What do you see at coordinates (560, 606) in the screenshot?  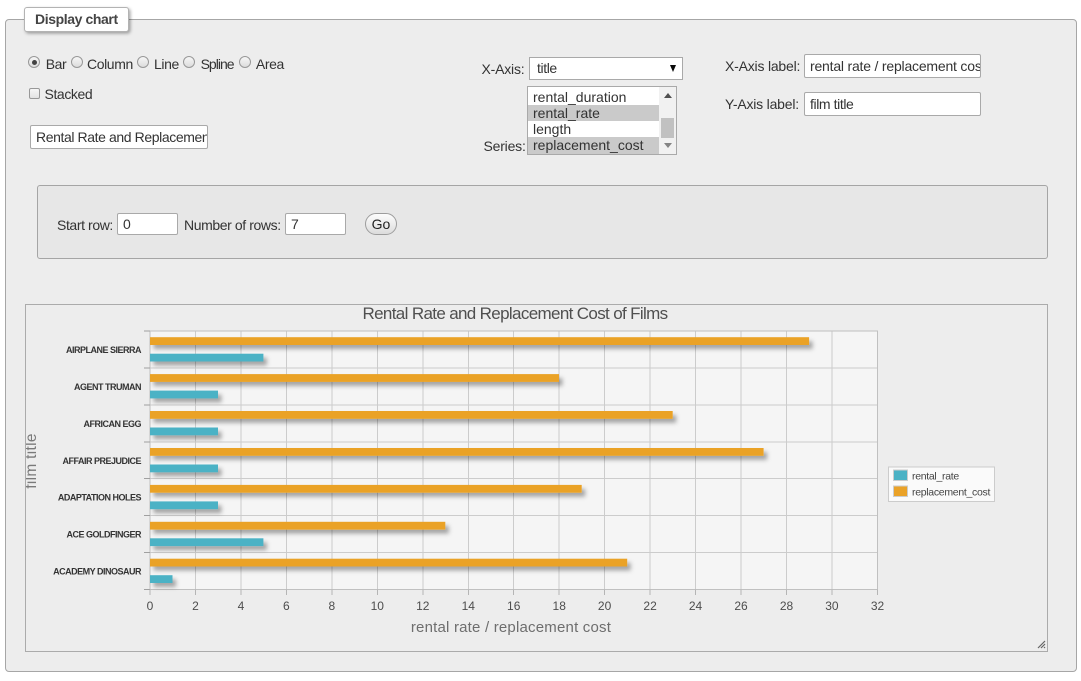 I see `svg-text: 18` at bounding box center [560, 606].